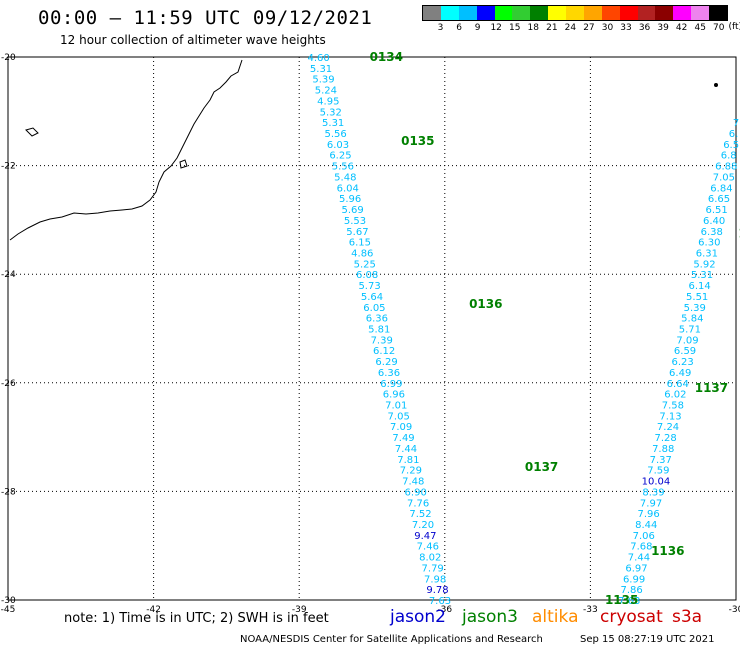 The height and width of the screenshot is (650, 740). What do you see at coordinates (575, 28) in the screenshot?
I see `legend-labels: 3 6 9 12 15 18 21 24 27 30 33 36 39 42 45 70` at bounding box center [575, 28].